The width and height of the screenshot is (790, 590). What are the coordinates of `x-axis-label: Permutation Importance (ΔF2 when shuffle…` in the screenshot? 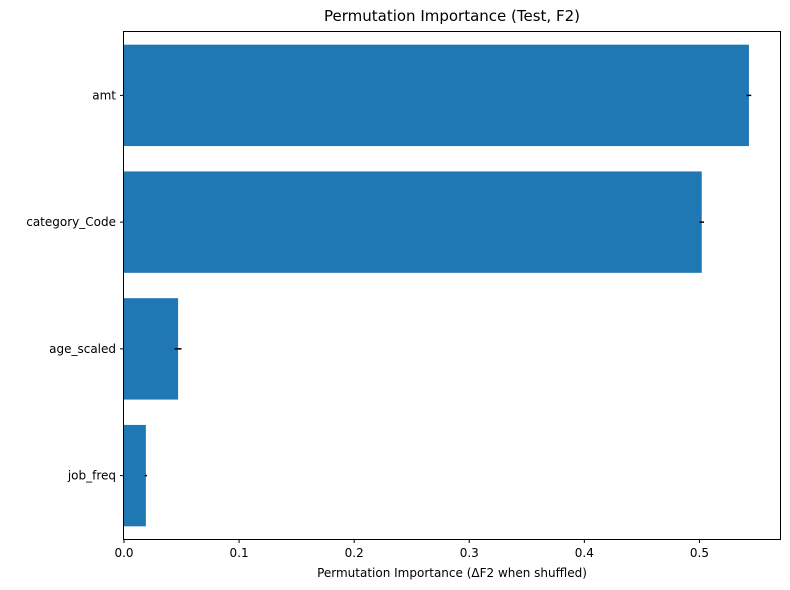 It's located at (452, 573).